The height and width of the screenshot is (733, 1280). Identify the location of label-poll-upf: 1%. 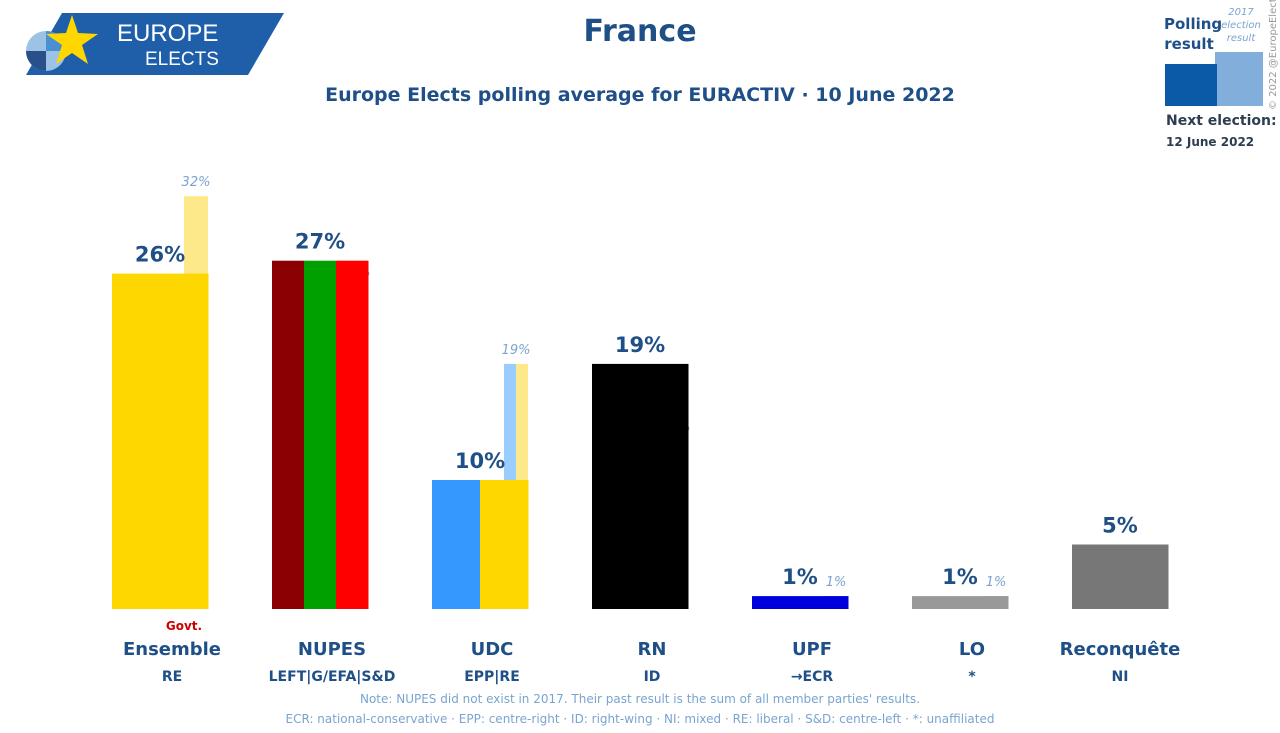
(800, 577).